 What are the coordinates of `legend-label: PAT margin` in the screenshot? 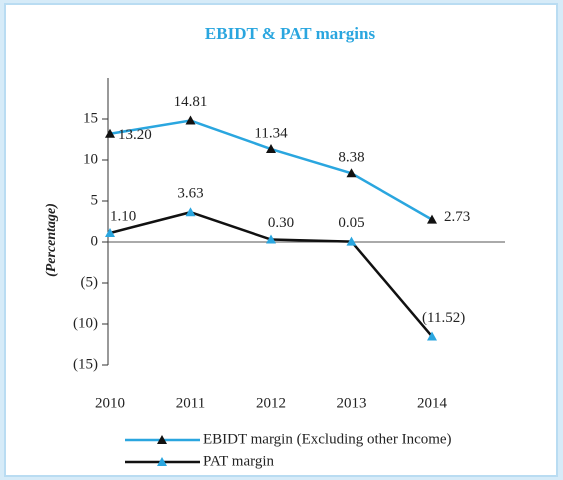 It's located at (238, 461).